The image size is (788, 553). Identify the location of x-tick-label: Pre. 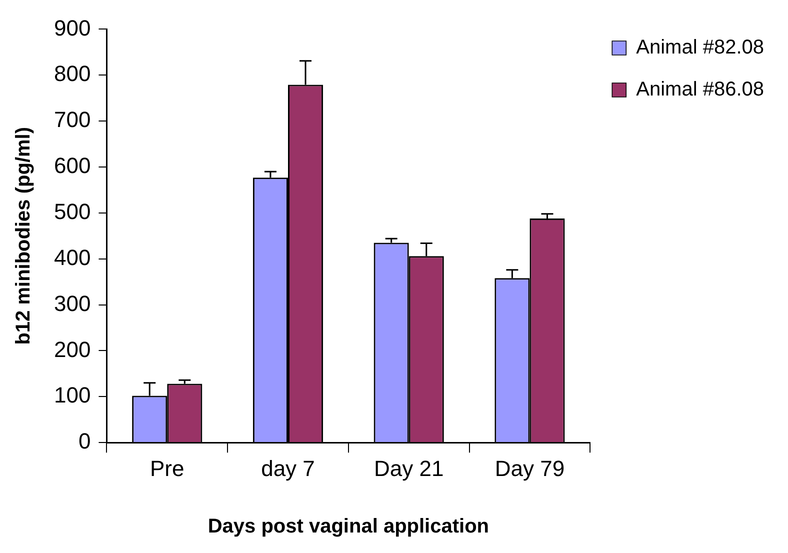
(167, 468).